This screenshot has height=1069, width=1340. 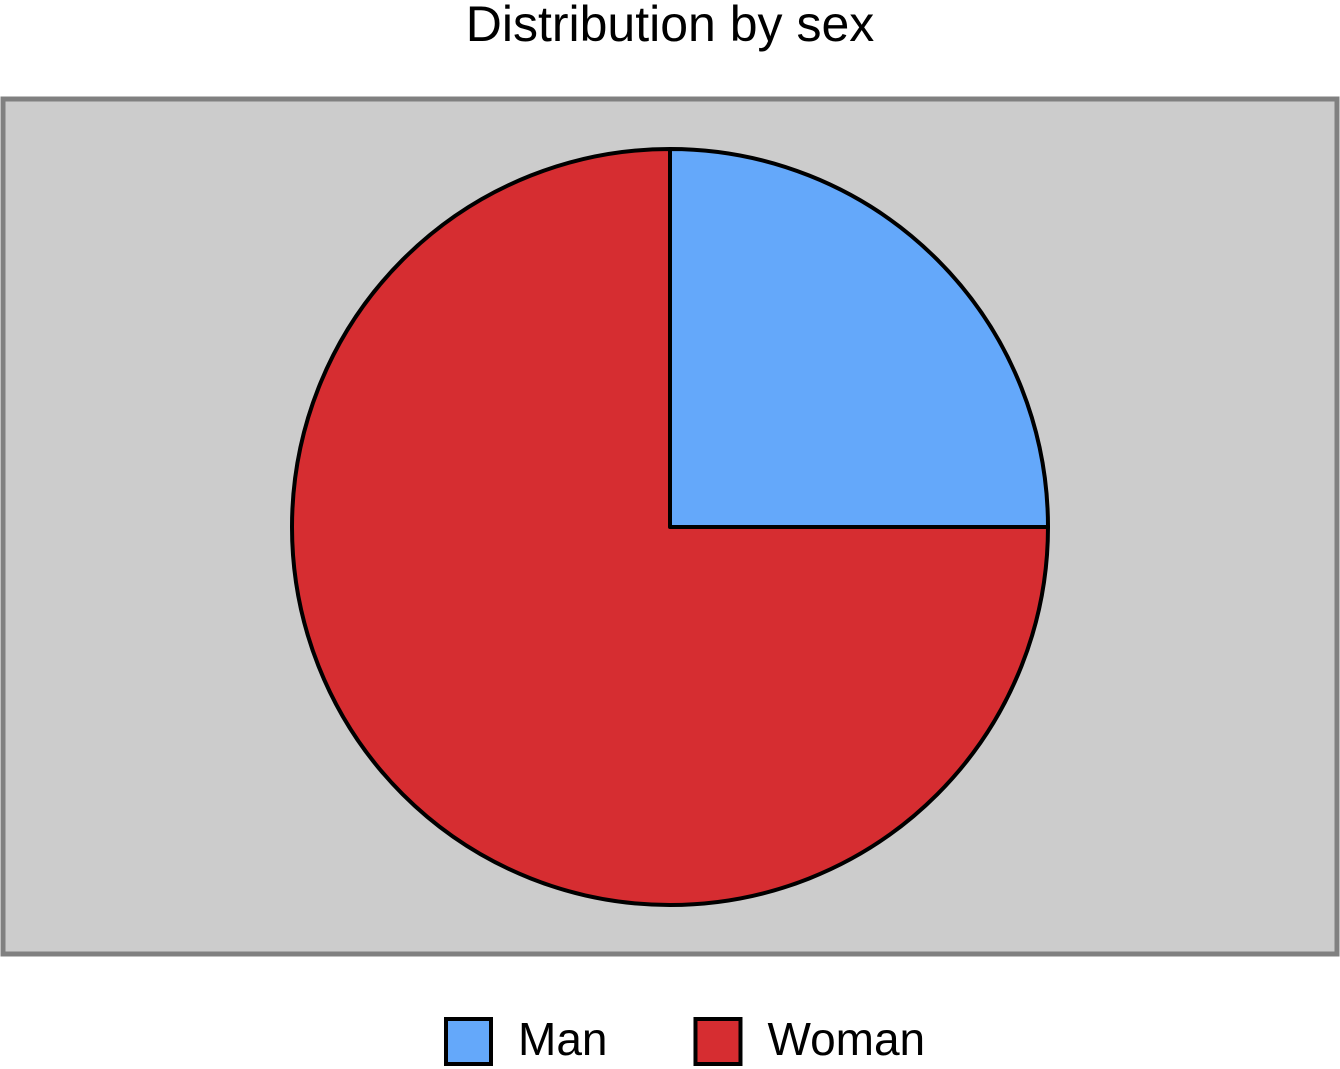 I want to click on pie-slice, so click(x=859, y=338).